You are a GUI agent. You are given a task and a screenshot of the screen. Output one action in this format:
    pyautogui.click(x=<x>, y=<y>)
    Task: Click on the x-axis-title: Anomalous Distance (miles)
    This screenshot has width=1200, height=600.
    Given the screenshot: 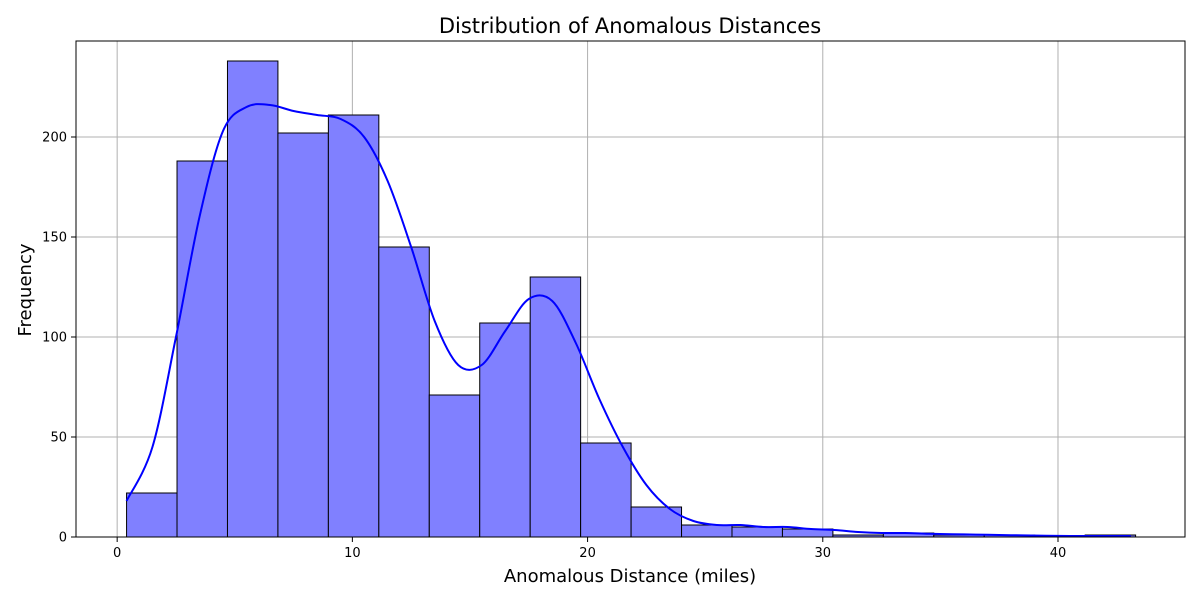 What is the action you would take?
    pyautogui.click(x=630, y=576)
    